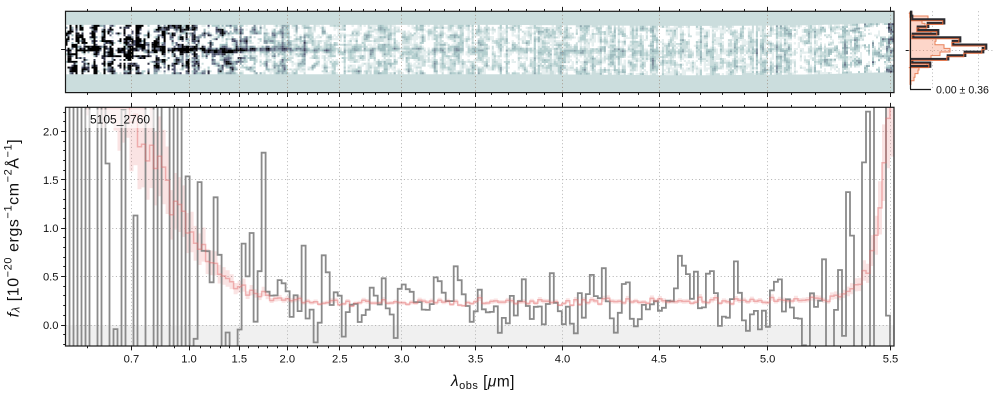 The height and width of the screenshot is (400, 1000). What do you see at coordinates (132, 359) in the screenshot?
I see `svg-text: 0.7` at bounding box center [132, 359].